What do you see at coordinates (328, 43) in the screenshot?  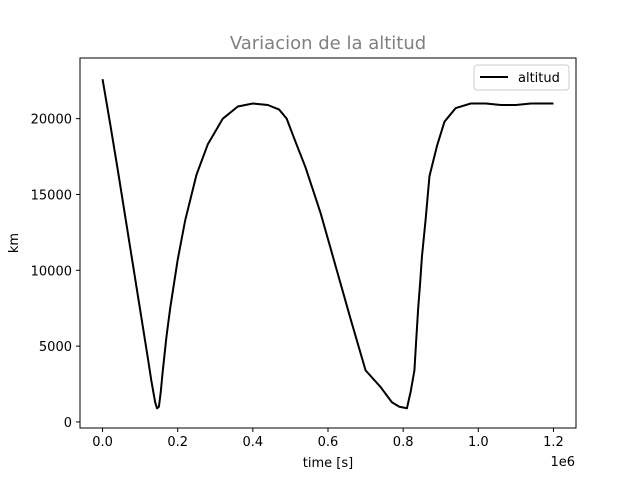 I see `chart-title: Variacion de la altitud` at bounding box center [328, 43].